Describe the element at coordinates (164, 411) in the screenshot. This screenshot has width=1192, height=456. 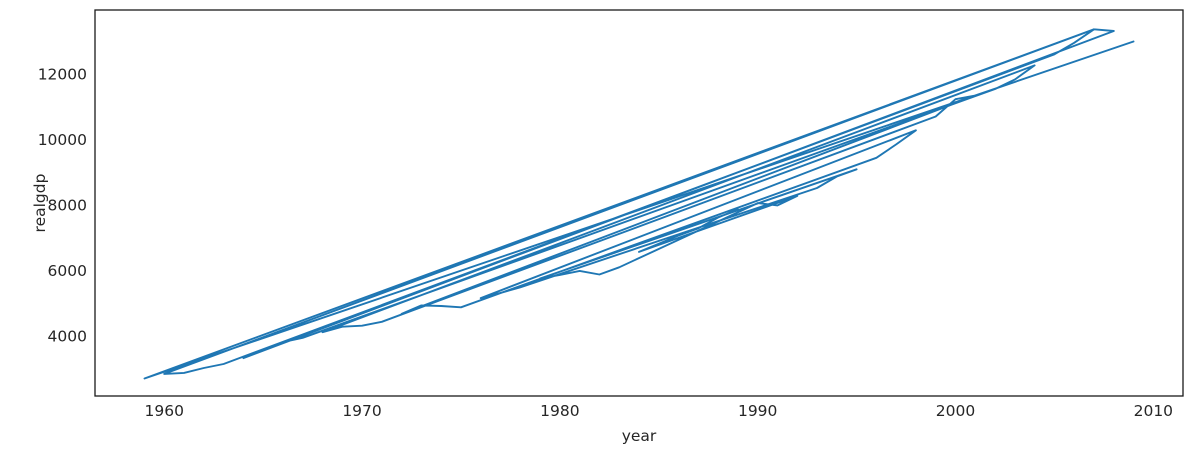
I see `x-tick-label: 1960` at that location.